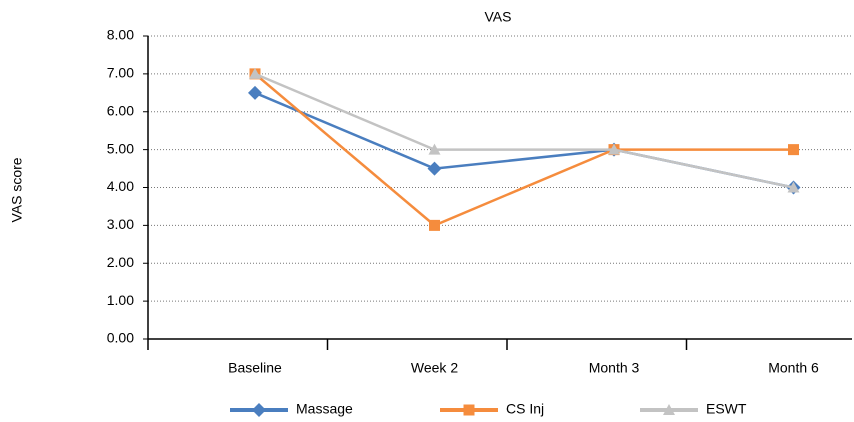  What do you see at coordinates (120, 110) in the screenshot?
I see `y-tick-label: 6.00` at bounding box center [120, 110].